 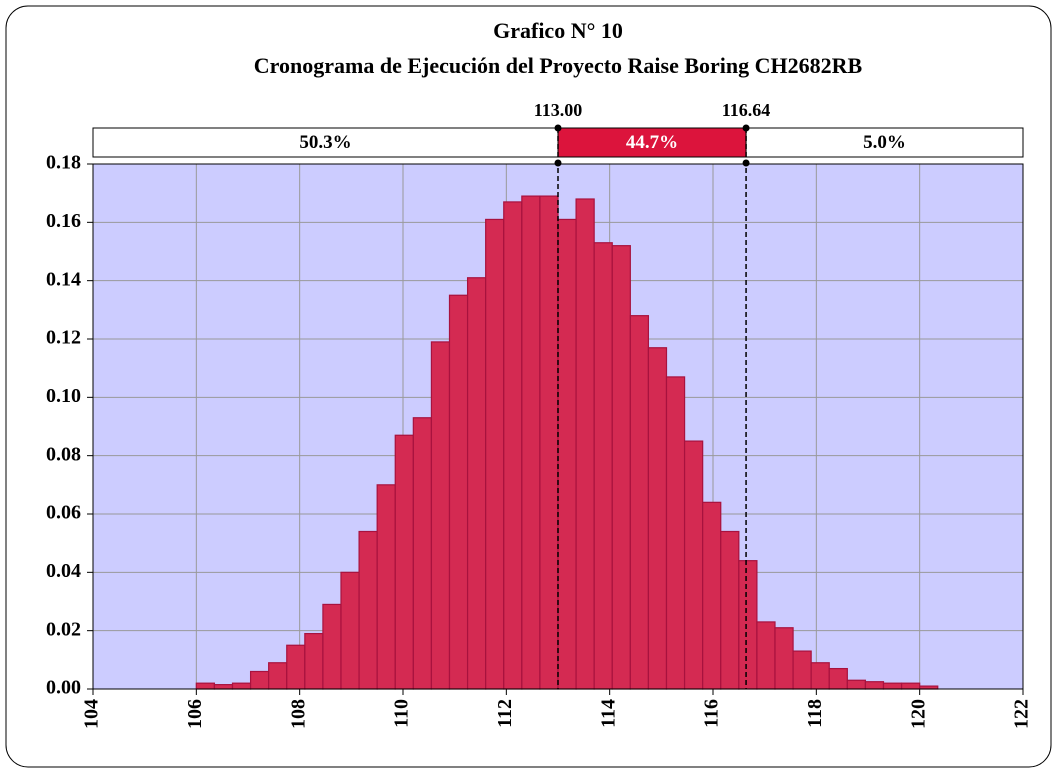 What do you see at coordinates (63, 163) in the screenshot?
I see `y-tick-label: 0.18` at bounding box center [63, 163].